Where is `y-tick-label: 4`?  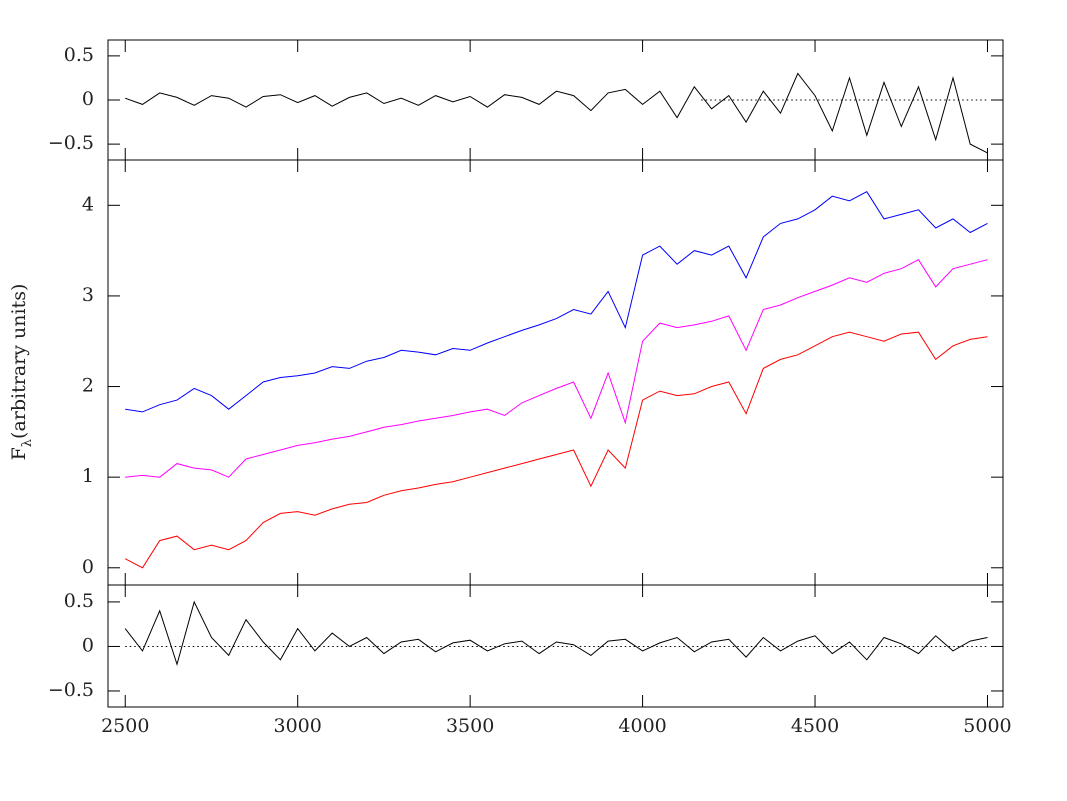 y-tick-label: 4 is located at coordinates (88, 204).